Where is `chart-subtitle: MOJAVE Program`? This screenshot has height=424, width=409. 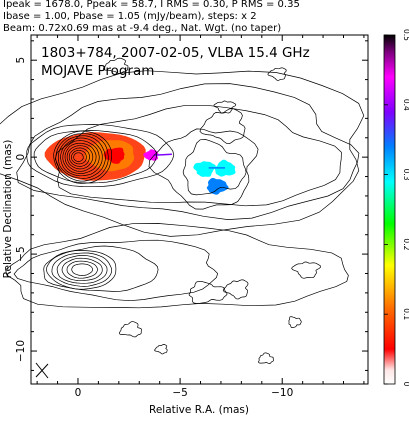
chart-subtitle: MOJAVE Program is located at coordinates (97, 71).